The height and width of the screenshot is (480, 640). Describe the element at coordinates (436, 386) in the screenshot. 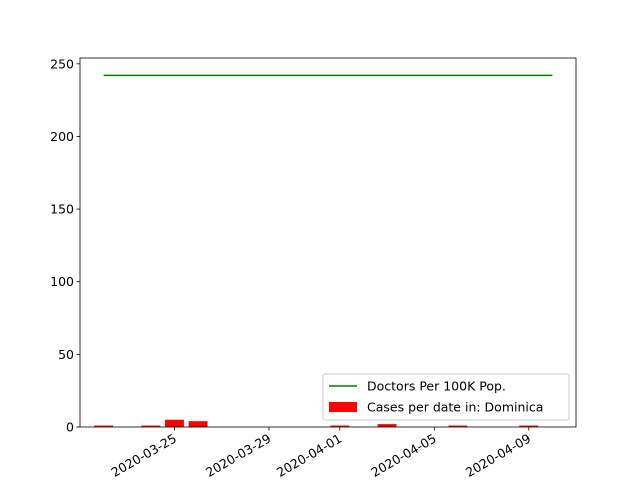

I see `legend-label: Doctors Per 100K Pop.` at that location.